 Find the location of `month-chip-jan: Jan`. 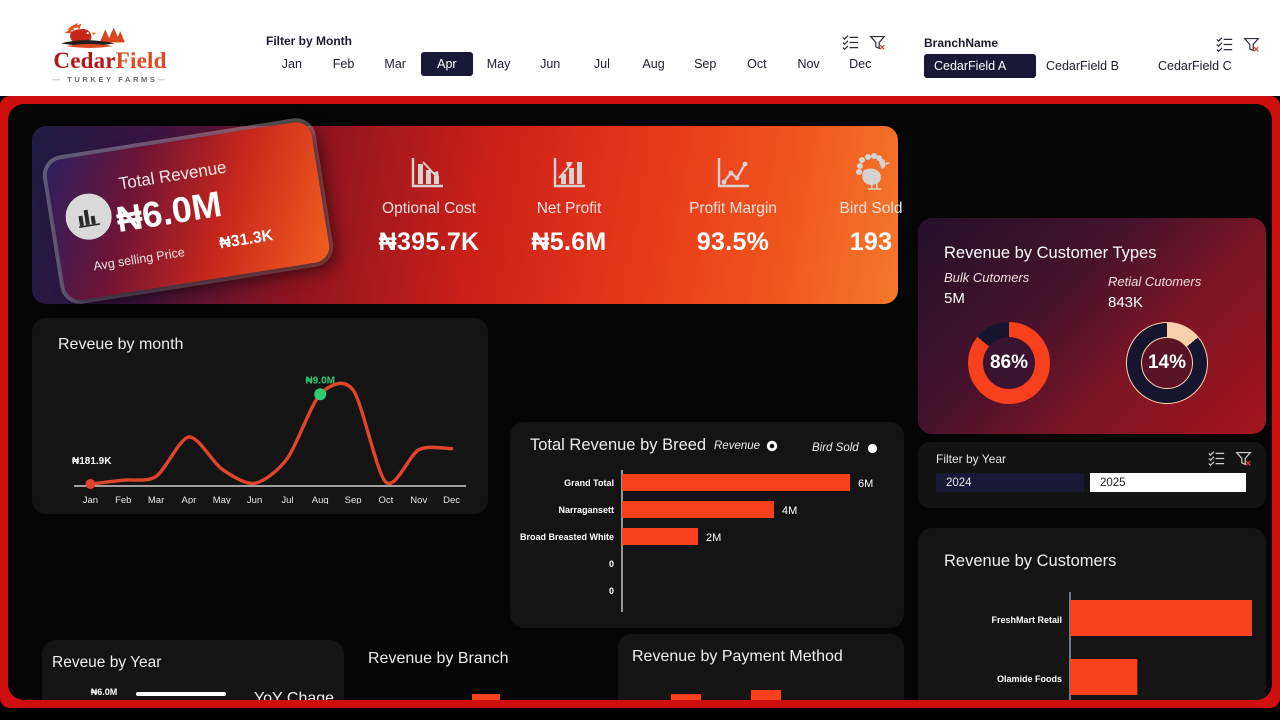

month-chip-jan: Jan is located at coordinates (291, 64).